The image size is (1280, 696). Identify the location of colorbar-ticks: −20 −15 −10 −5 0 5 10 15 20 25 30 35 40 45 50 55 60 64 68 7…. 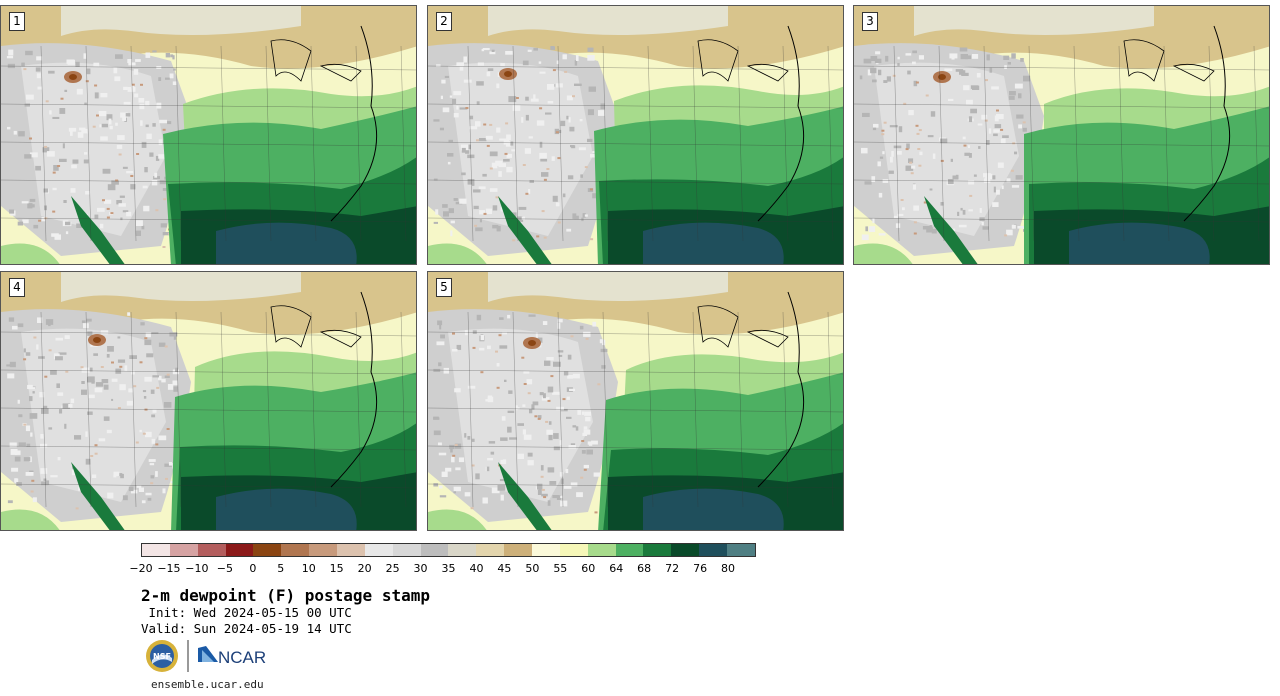
(442, 569).